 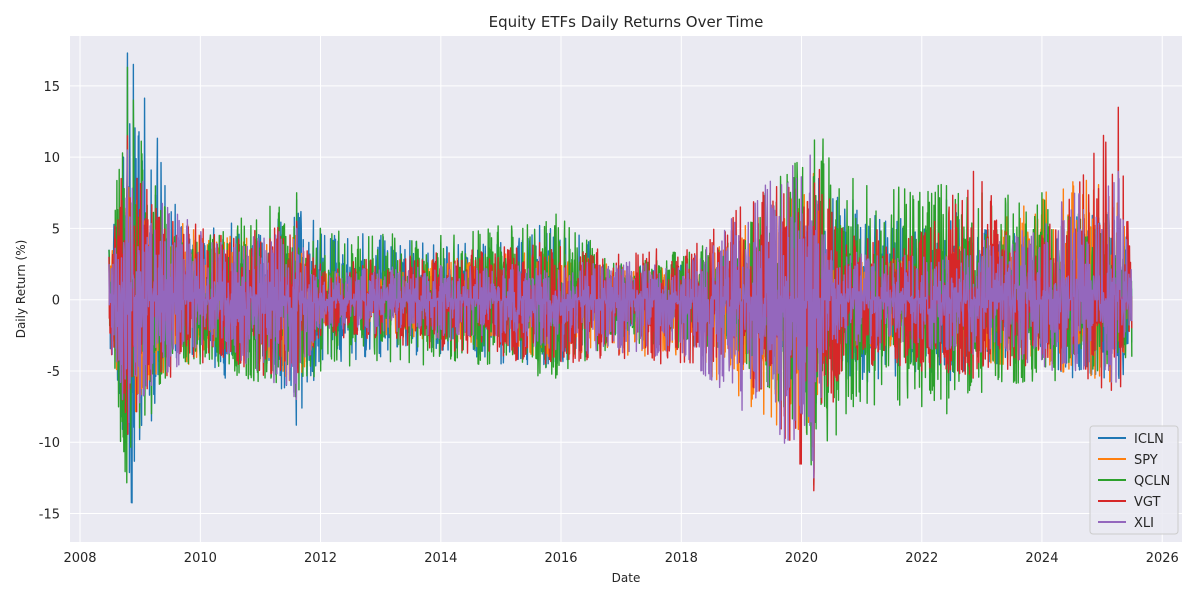 I want to click on y-tick-label: 15, so click(x=51, y=87).